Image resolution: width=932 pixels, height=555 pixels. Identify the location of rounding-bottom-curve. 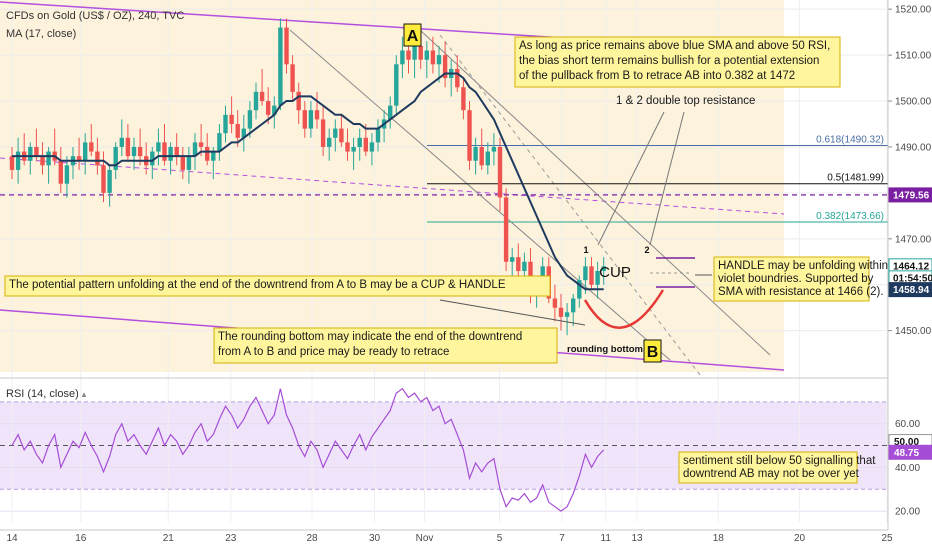
(624, 309).